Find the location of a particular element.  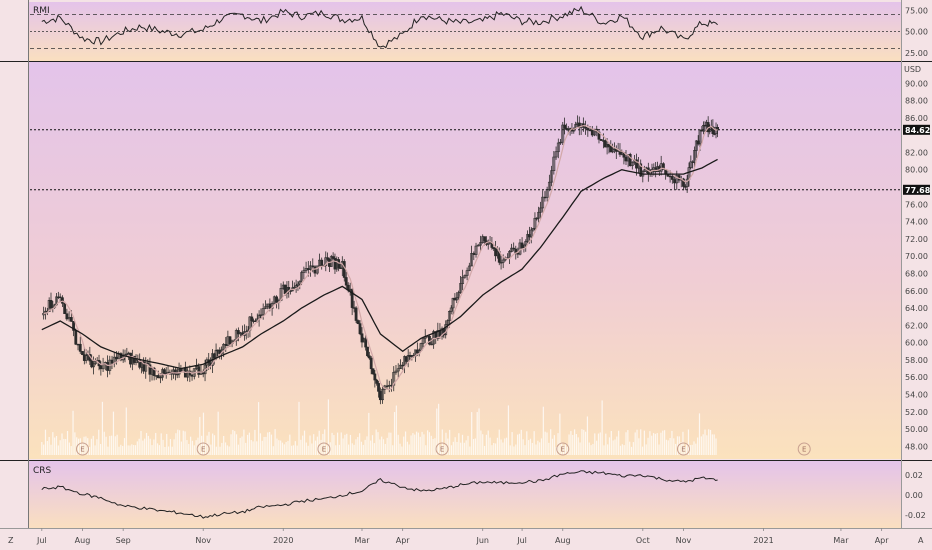

timezone-button: Z is located at coordinates (11, 540).